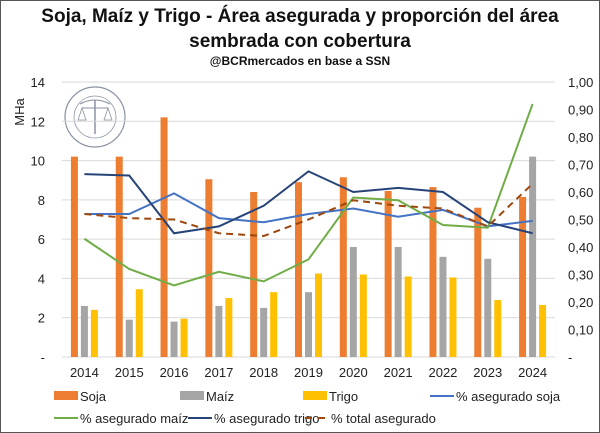 This screenshot has width=600, height=433. I want to click on legend-item: % asegurado soja, so click(495, 396).